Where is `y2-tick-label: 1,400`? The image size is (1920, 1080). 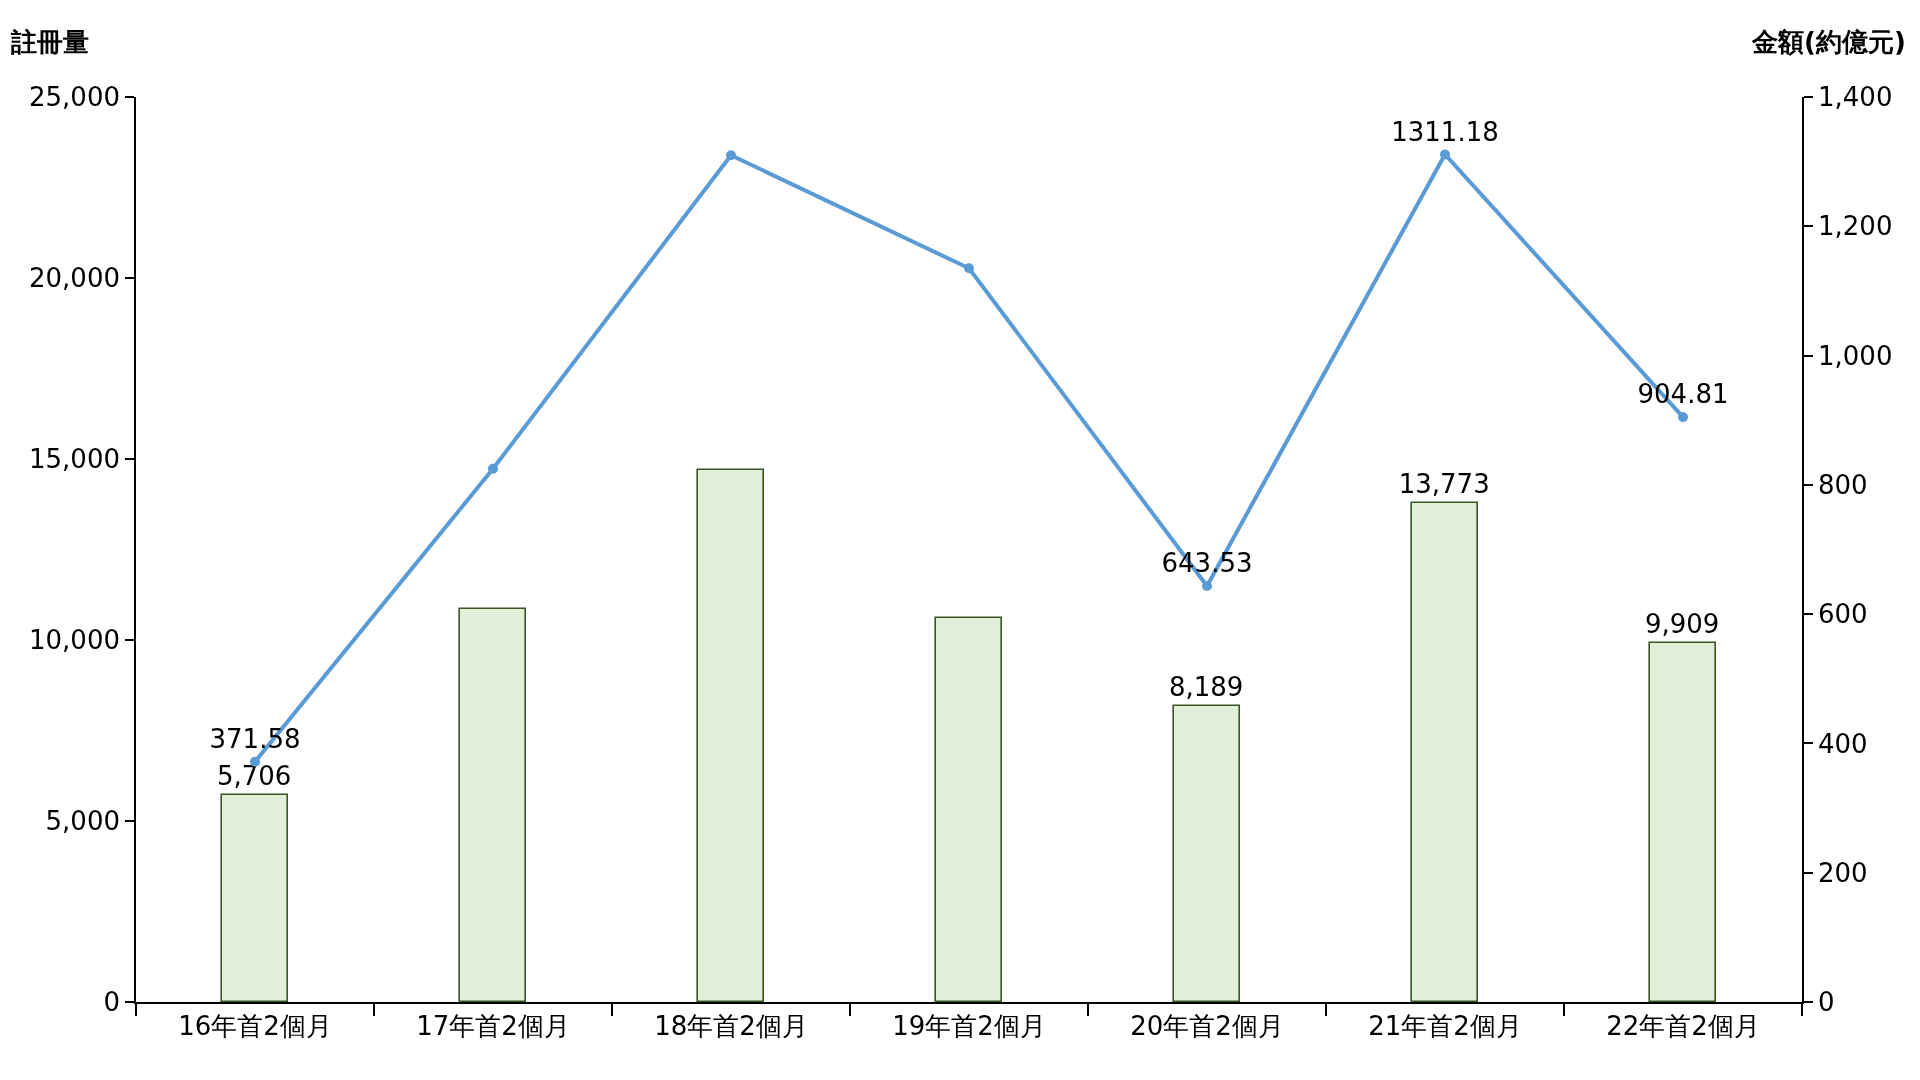 y2-tick-label: 1,400 is located at coordinates (1855, 97).